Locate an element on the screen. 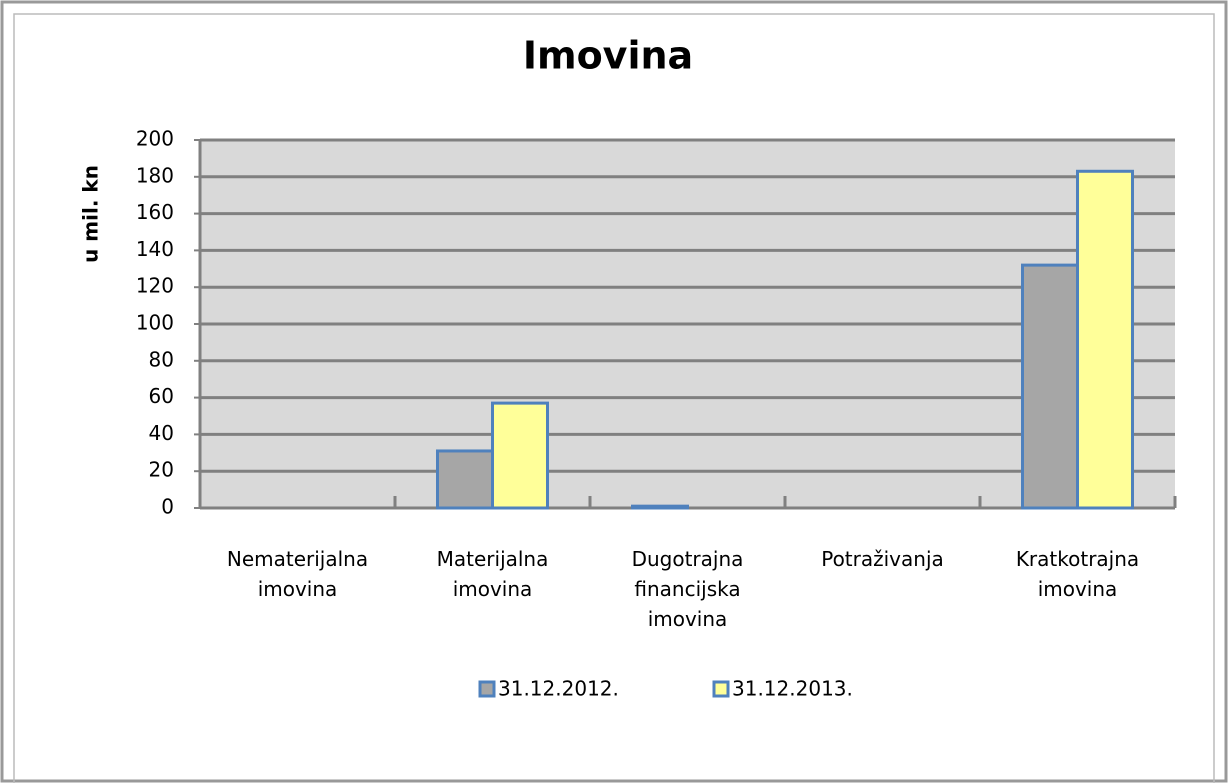  y-tick-label: 80 is located at coordinates (161, 359).